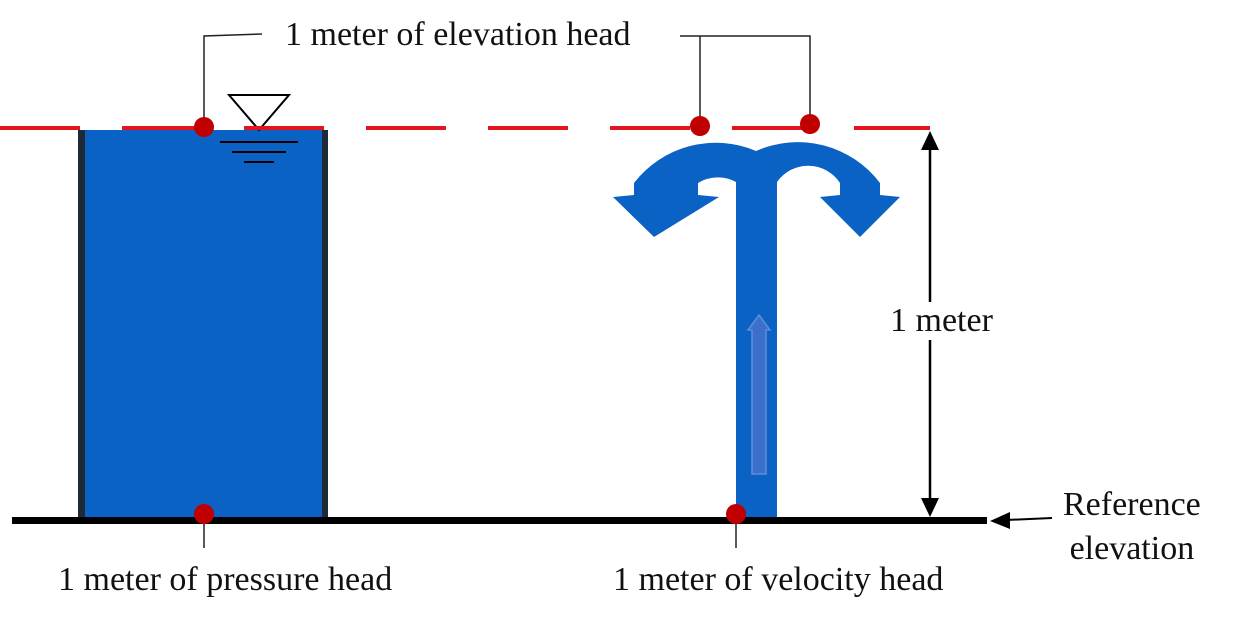 The height and width of the screenshot is (624, 1248). I want to click on upward-arrow-icon, so click(759, 394).